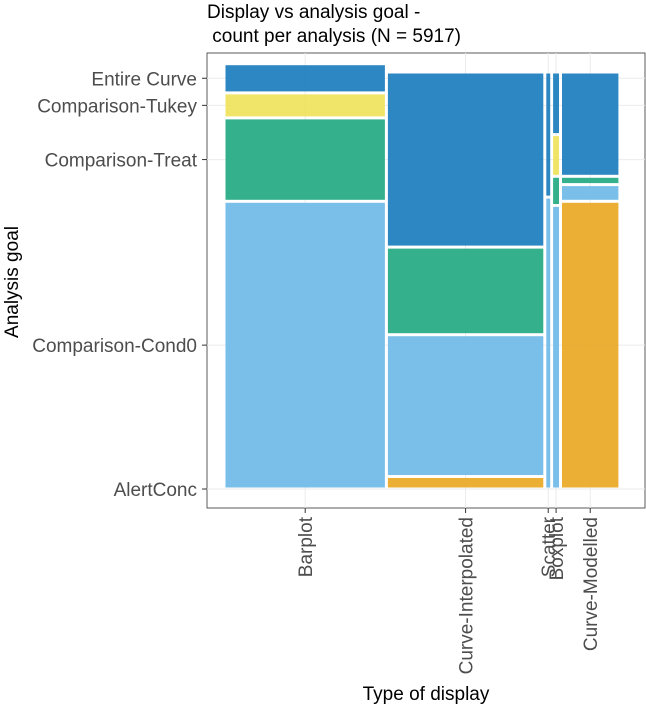 Image resolution: width=646 pixels, height=707 pixels. Describe the element at coordinates (465, 405) in the screenshot. I see `cell-curve-interpolated-comparison-cond0` at that location.